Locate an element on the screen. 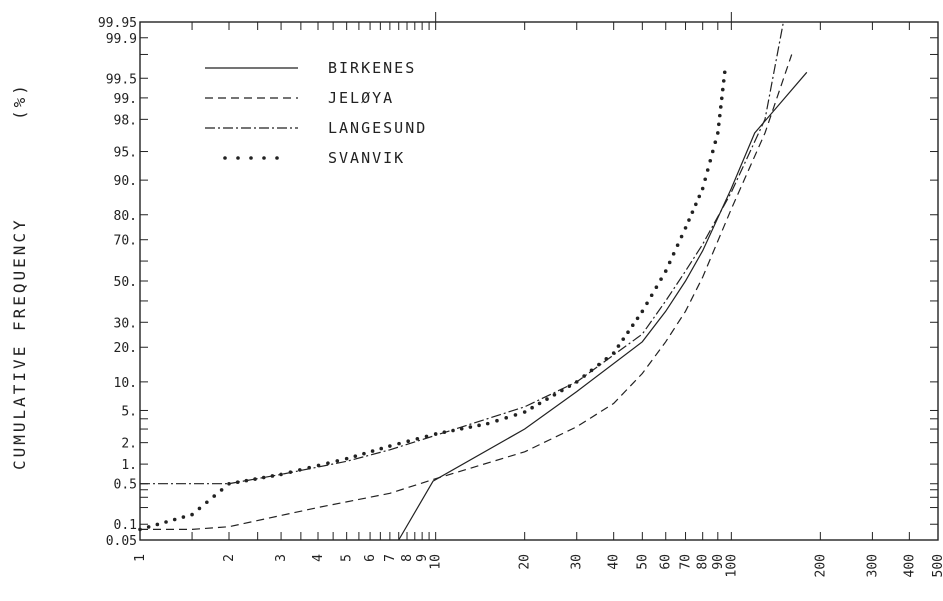 The image size is (943, 601). x-tick-label: 9 is located at coordinates (422, 558).